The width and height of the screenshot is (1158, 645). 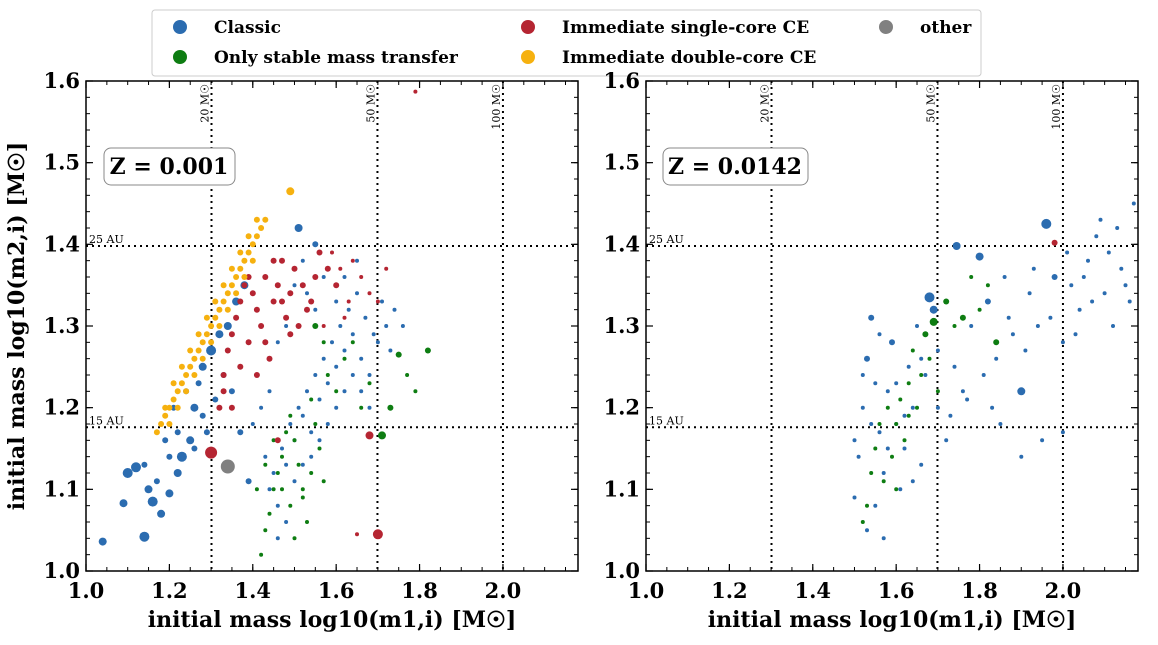 What do you see at coordinates (106, 420) in the screenshot?
I see `hline-label-1: 15 AU` at bounding box center [106, 420].